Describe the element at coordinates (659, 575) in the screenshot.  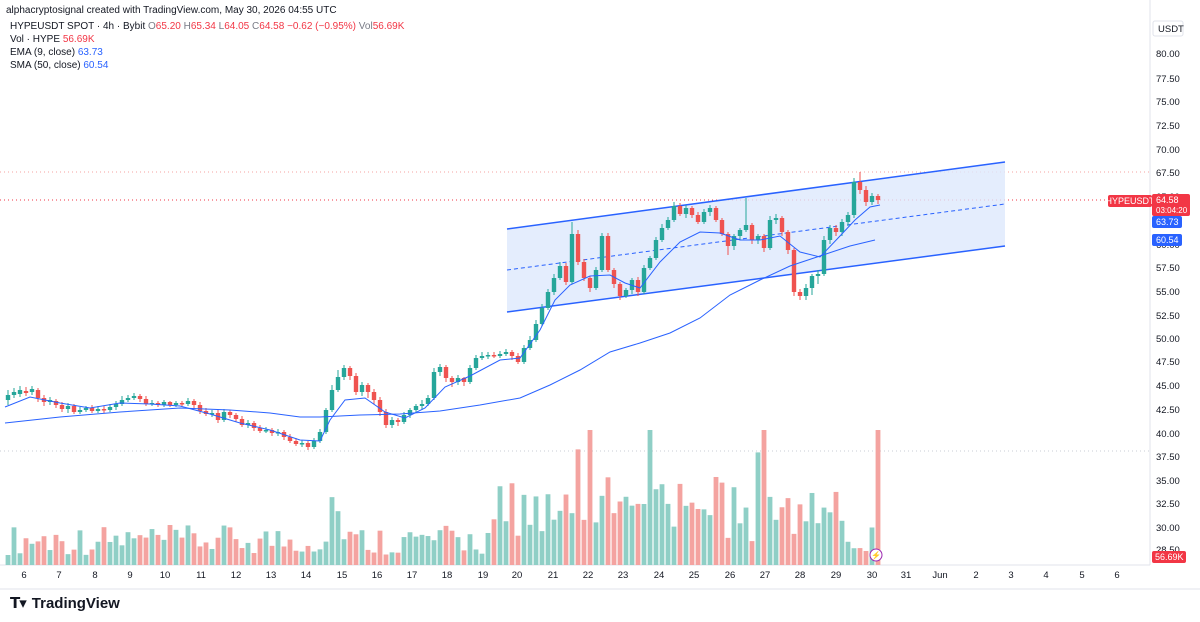
I see `time-tick-label: 24` at that location.